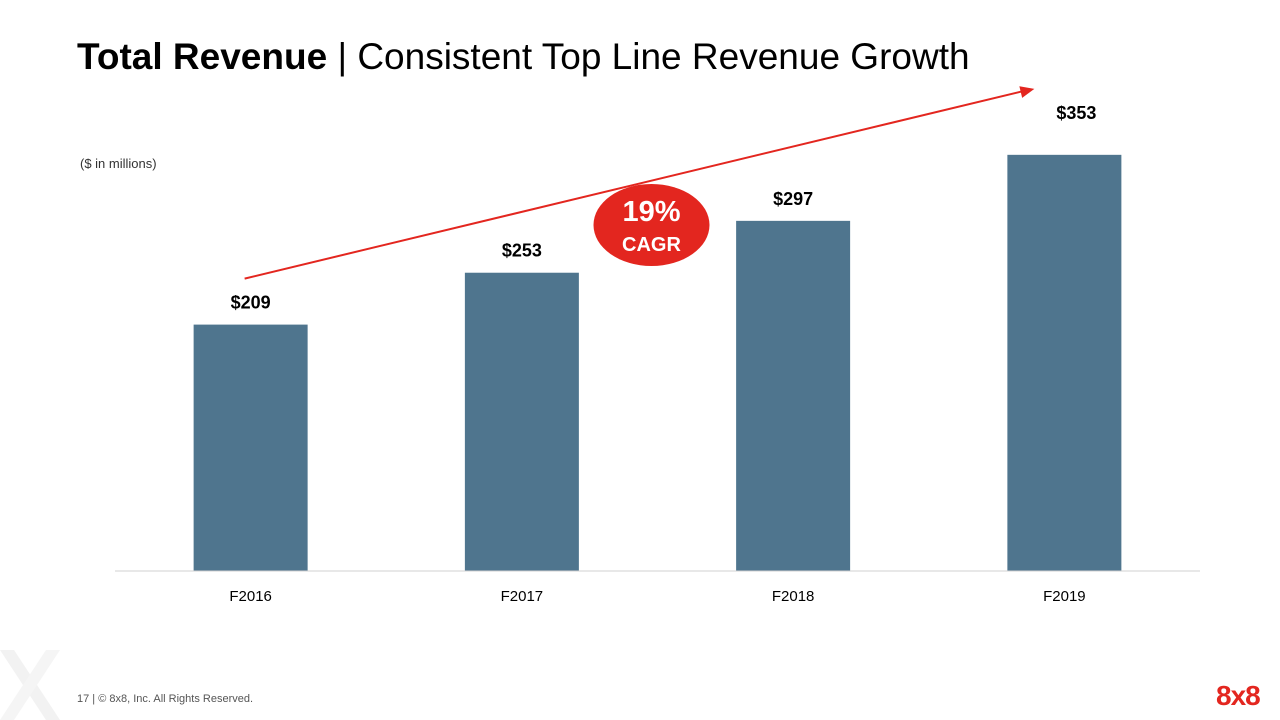  Describe the element at coordinates (1064, 596) in the screenshot. I see `x-tick-label: F2019` at that location.